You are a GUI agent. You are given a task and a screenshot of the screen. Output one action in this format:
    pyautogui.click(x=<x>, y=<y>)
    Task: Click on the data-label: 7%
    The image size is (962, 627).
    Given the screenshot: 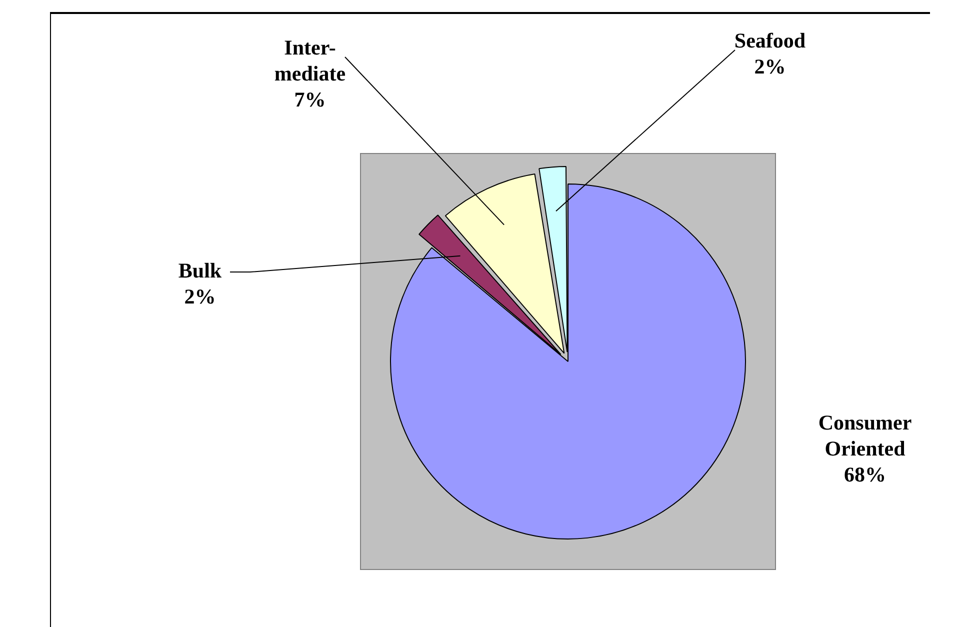 What is the action you would take?
    pyautogui.click(x=310, y=99)
    